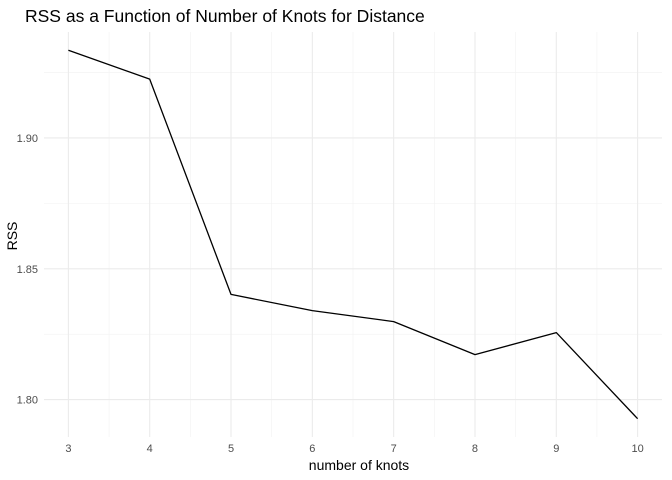  I want to click on x-axis-title: number of knots, so click(359, 465).